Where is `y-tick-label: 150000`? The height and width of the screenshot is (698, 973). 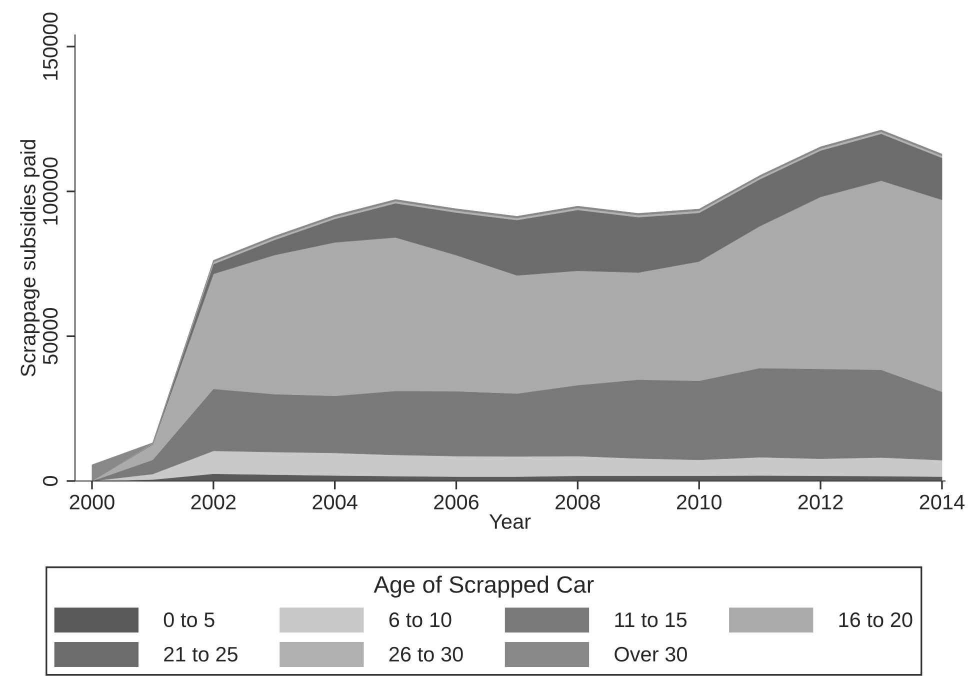
y-tick-label: 150000 is located at coordinates (50, 46).